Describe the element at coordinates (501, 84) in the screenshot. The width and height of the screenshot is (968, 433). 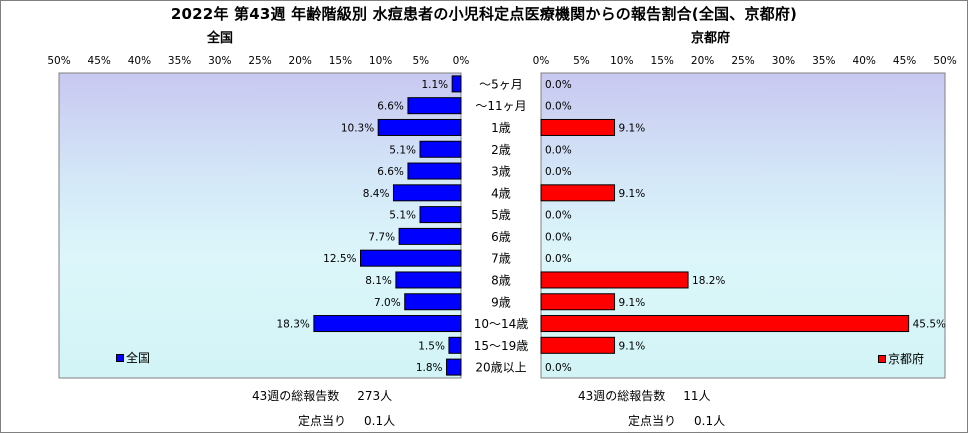
I see `category-label: ～5ヶ月` at that location.